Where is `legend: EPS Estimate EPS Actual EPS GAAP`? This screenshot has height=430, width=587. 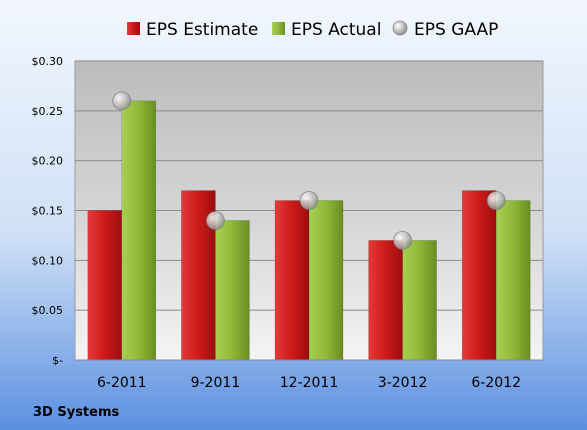 legend: EPS Estimate EPS Actual EPS GAAP is located at coordinates (312, 30).